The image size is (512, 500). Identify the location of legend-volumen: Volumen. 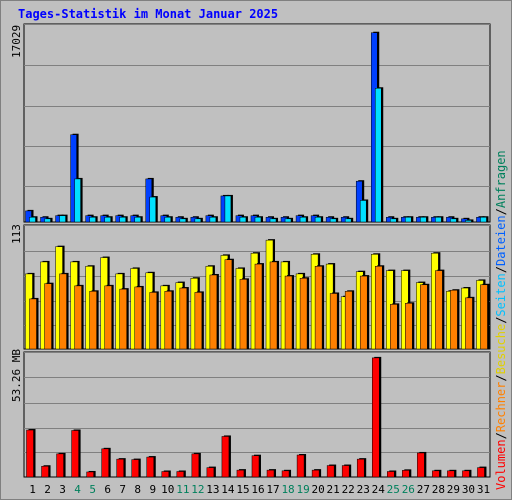
(501, 464).